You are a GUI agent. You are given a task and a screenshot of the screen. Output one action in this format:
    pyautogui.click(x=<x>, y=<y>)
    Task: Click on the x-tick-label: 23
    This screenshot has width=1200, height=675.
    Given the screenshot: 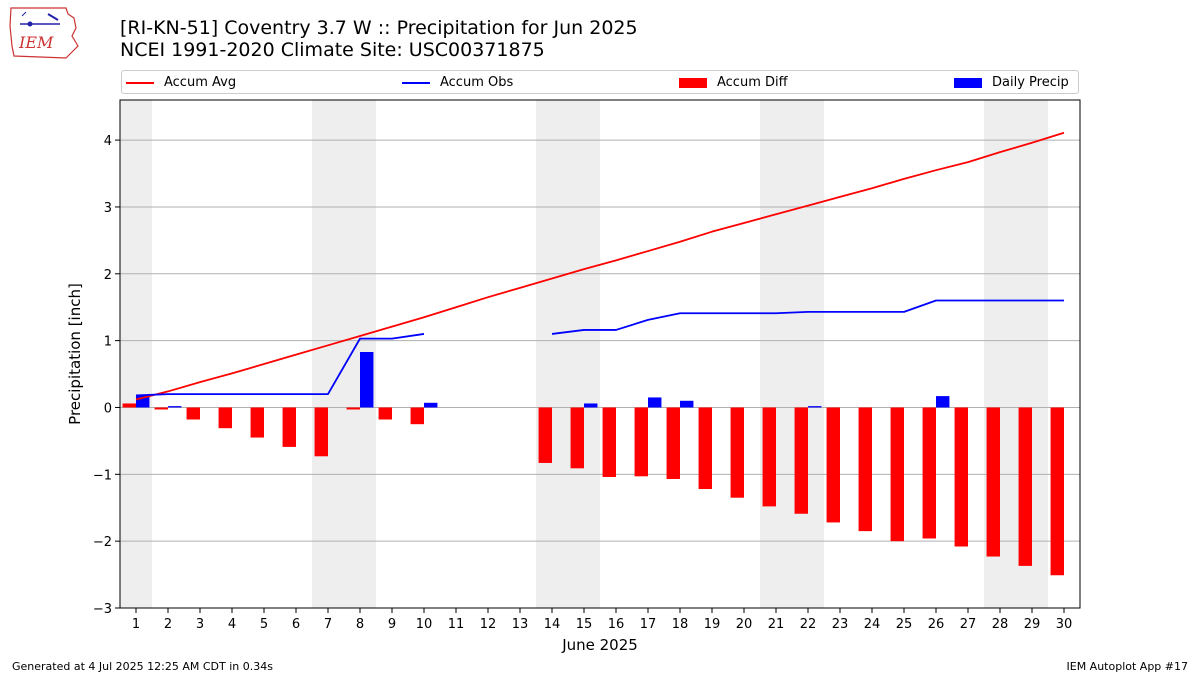 What is the action you would take?
    pyautogui.click(x=840, y=624)
    